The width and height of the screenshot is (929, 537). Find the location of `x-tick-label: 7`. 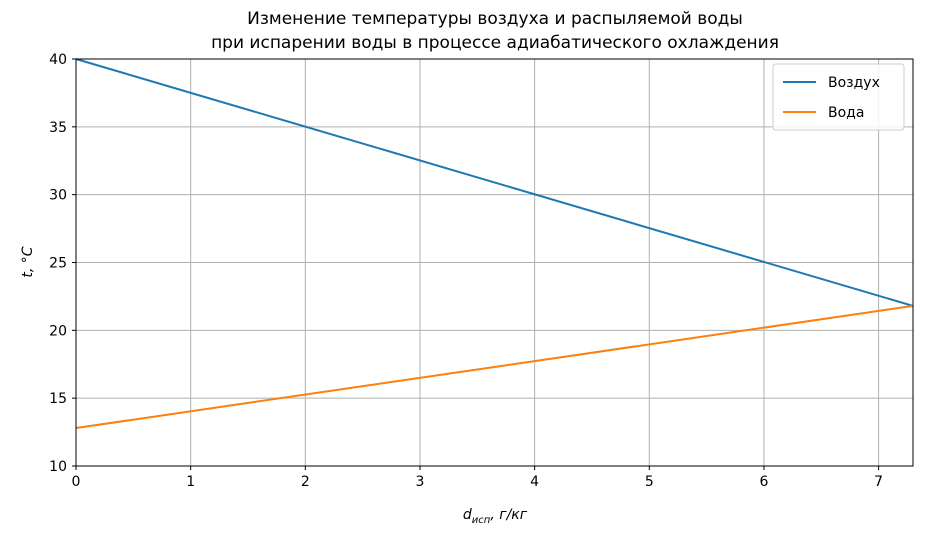

x-tick-label: 7 is located at coordinates (878, 482).